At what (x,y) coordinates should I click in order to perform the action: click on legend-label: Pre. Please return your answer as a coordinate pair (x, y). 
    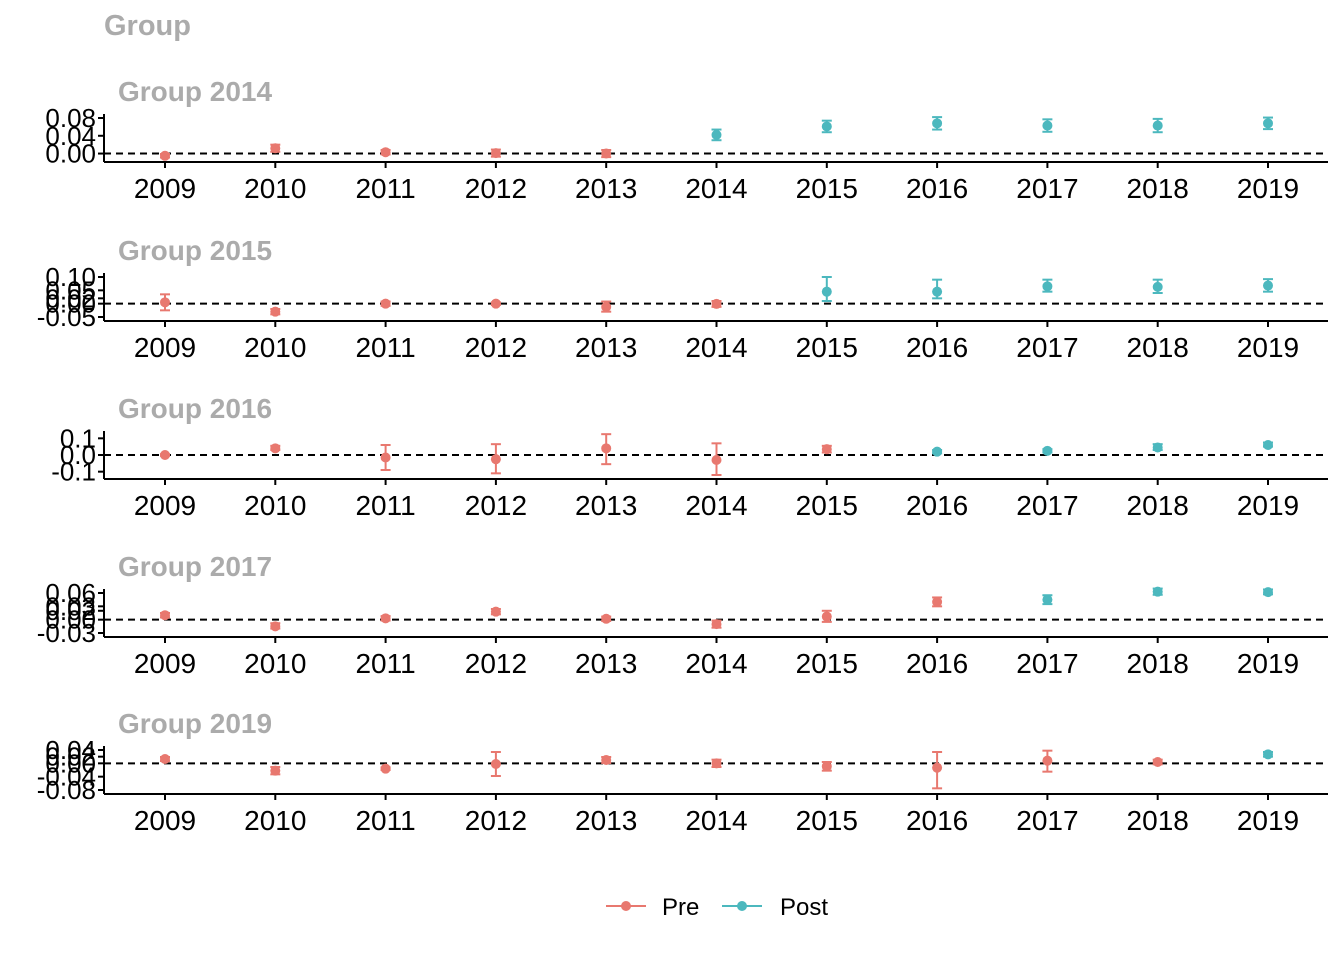
    Looking at the image, I should click on (680, 907).